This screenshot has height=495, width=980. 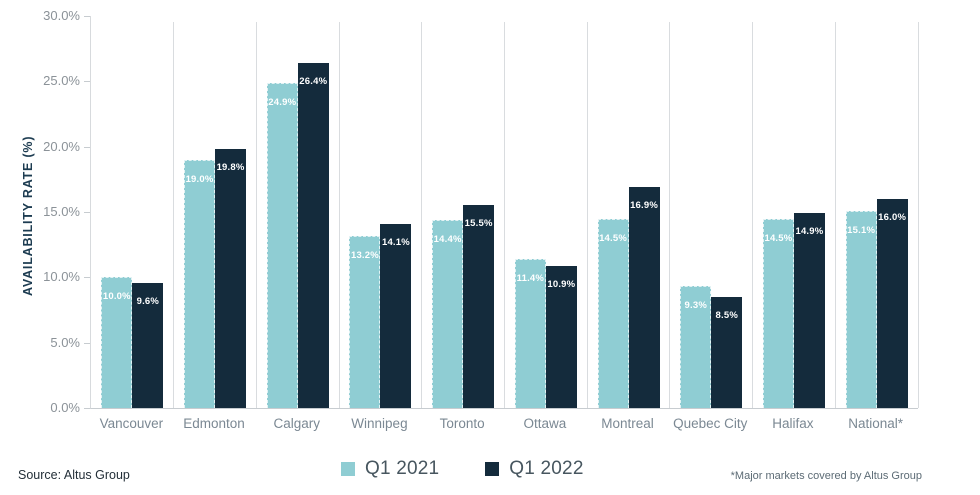 I want to click on x-tick-label: Vancouver, so click(x=131, y=423).